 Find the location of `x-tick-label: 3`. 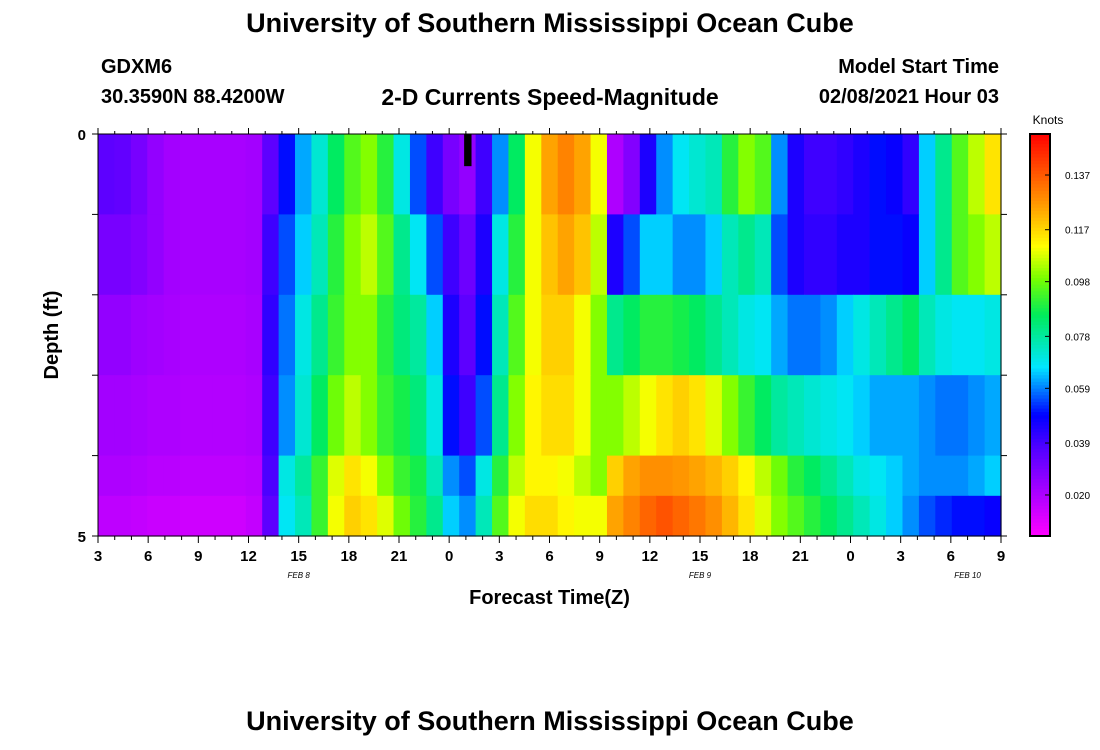

x-tick-label: 3 is located at coordinates (98, 556).